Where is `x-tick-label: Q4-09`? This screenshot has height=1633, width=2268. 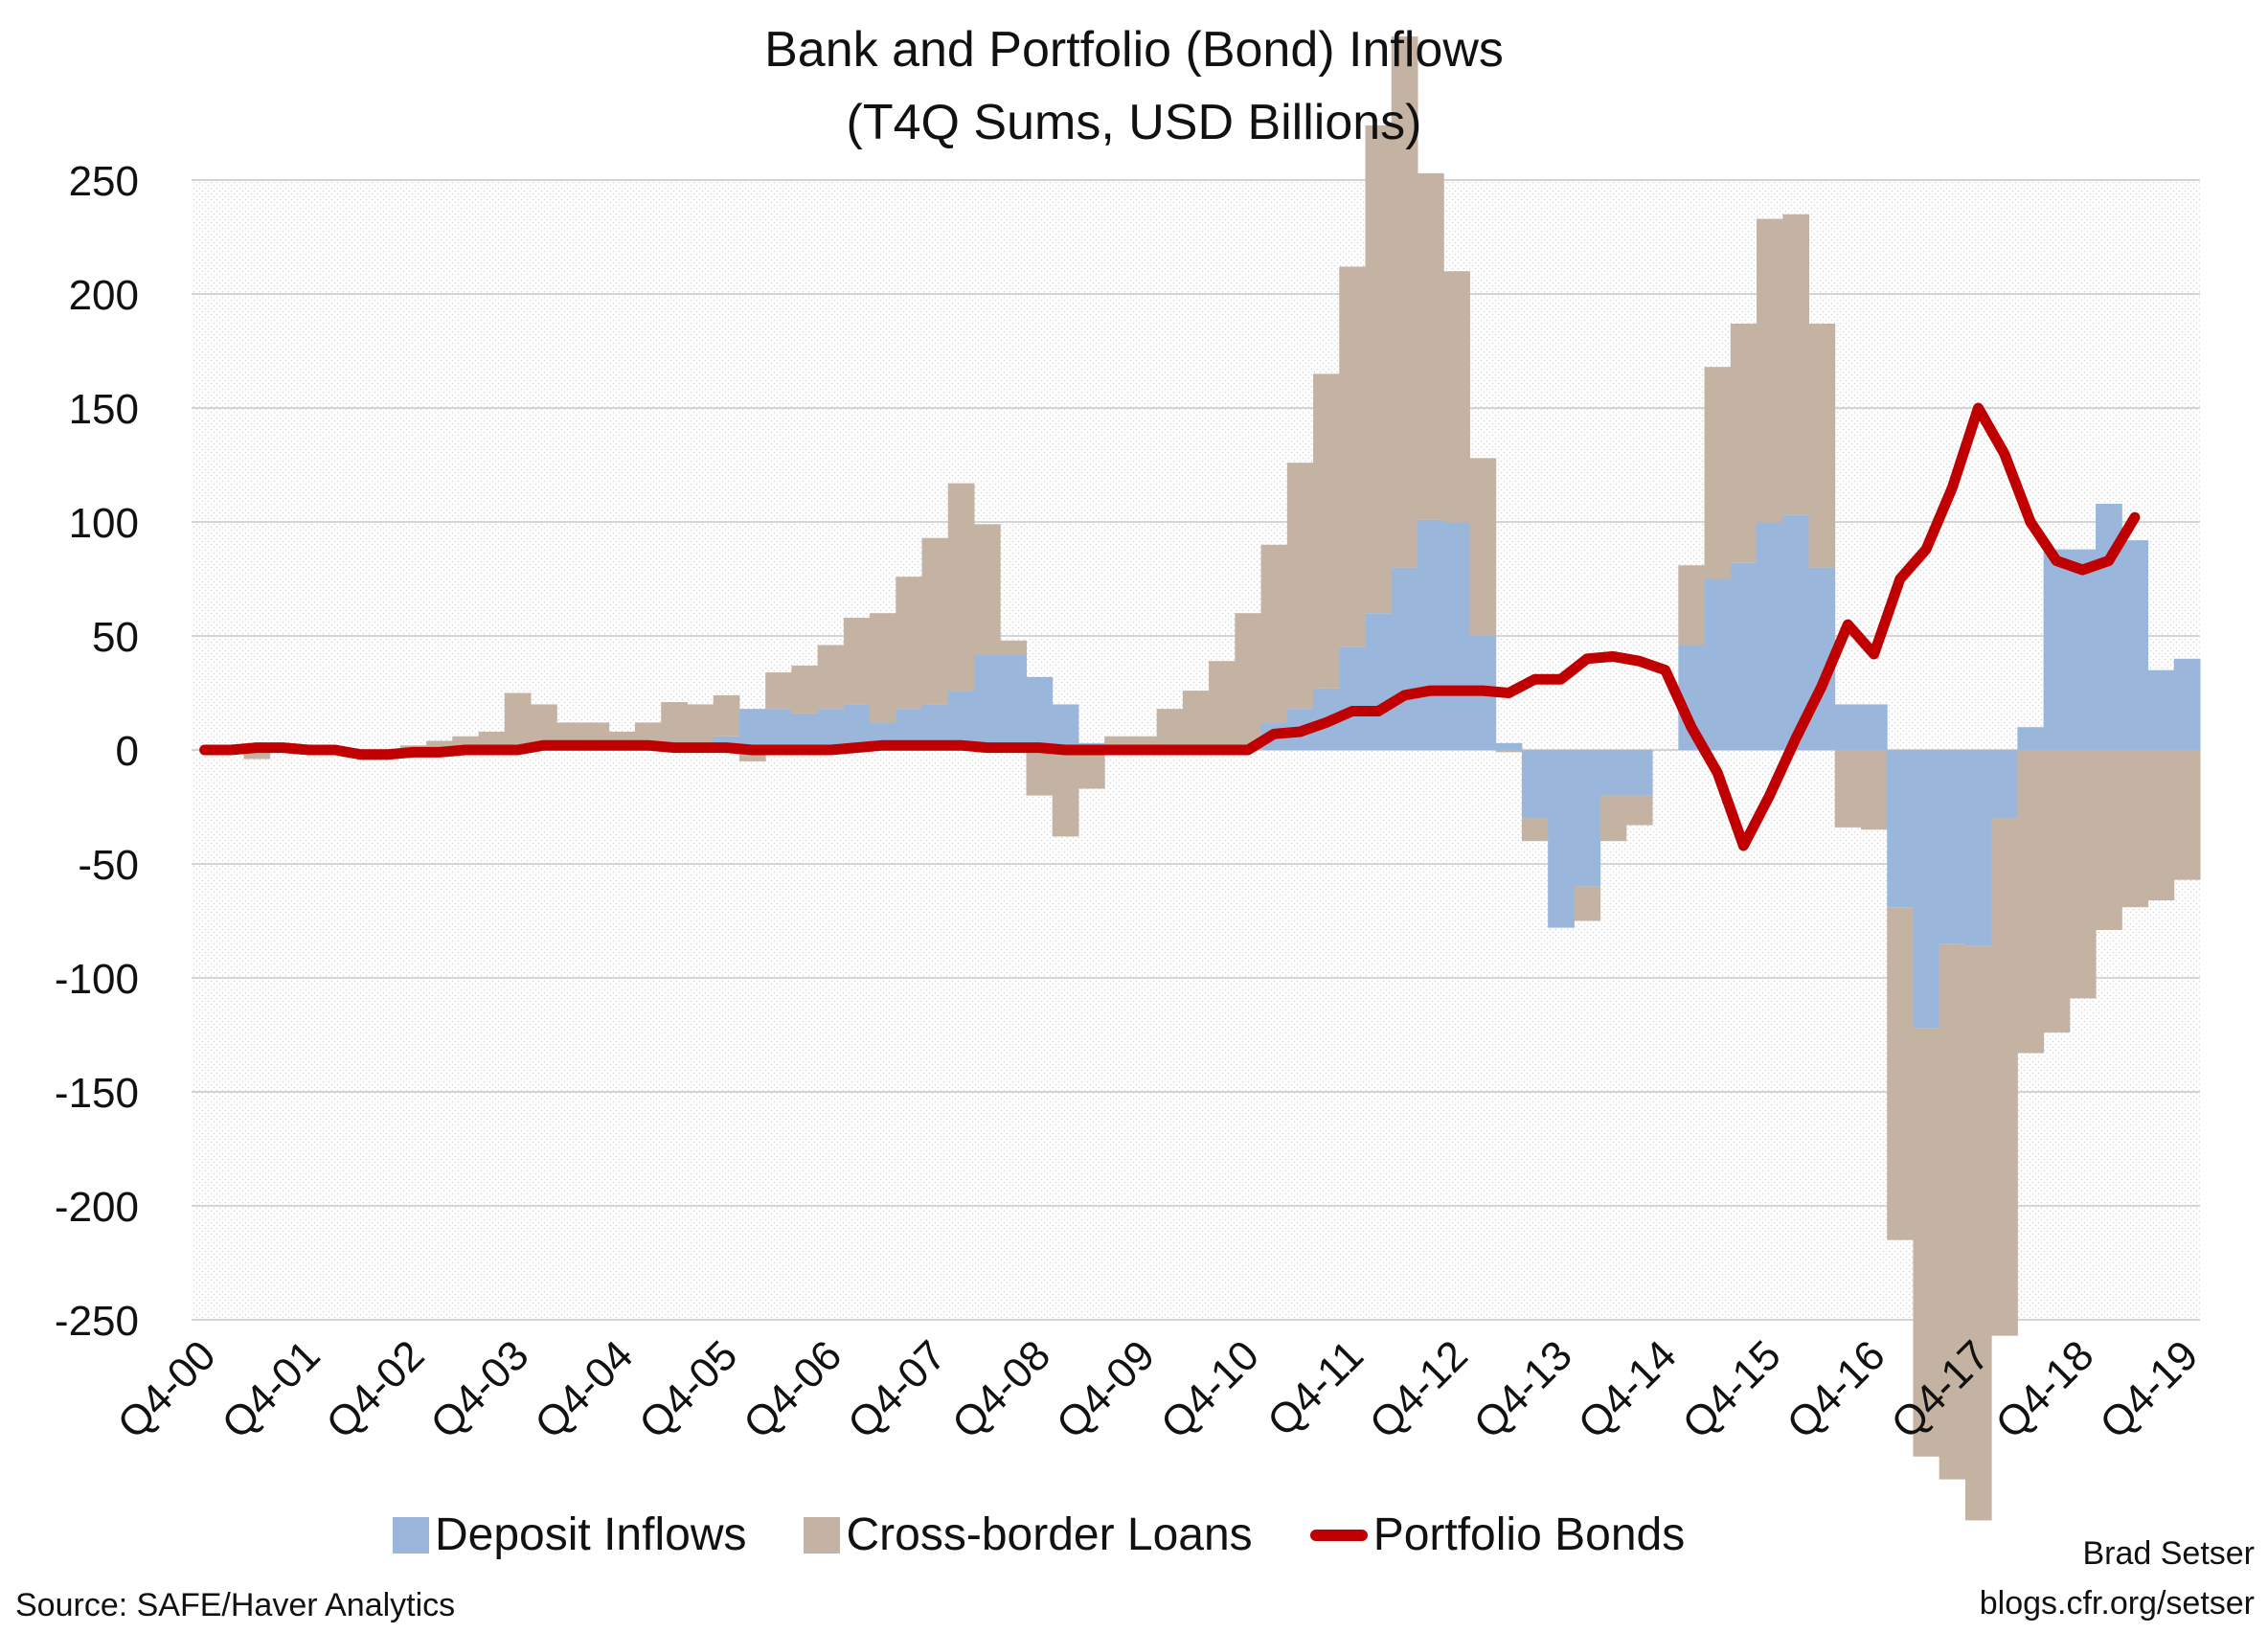 x-tick-label: Q4-09 is located at coordinates (1106, 1389).